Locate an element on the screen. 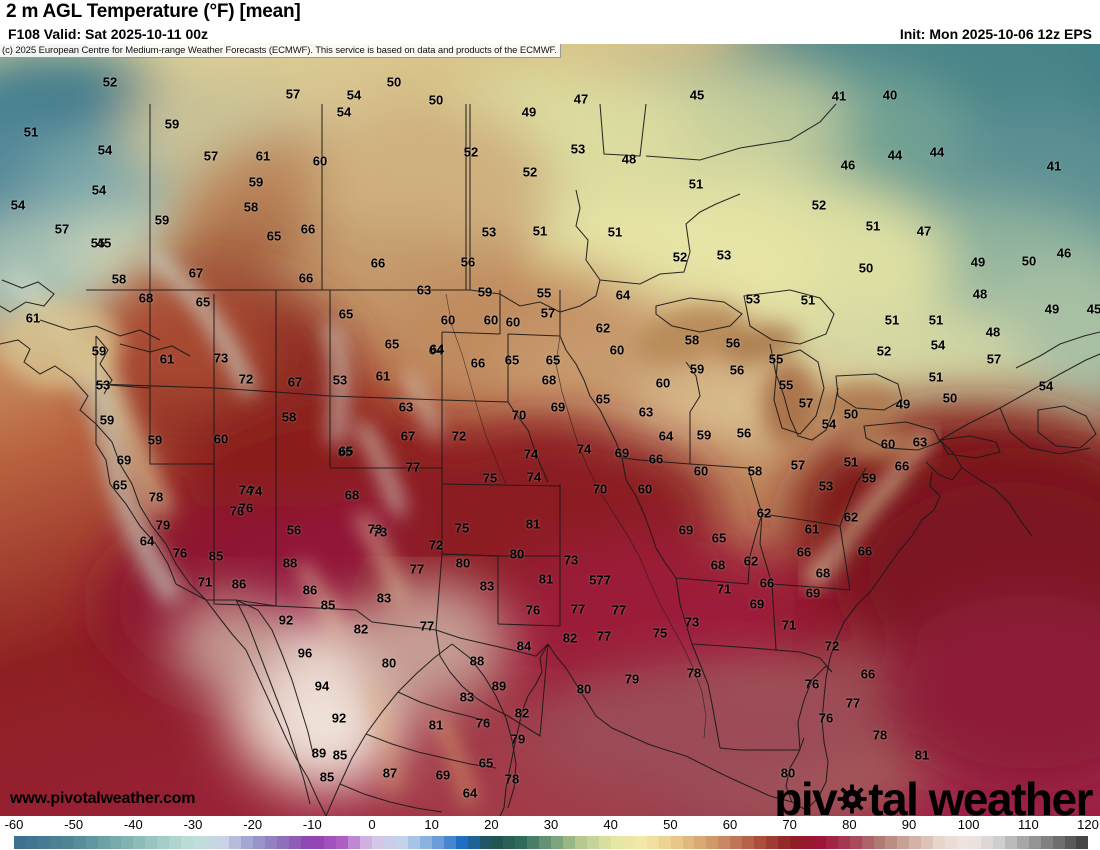 The image size is (1100, 850). temperature-value-label: 49 is located at coordinates (1052, 309).